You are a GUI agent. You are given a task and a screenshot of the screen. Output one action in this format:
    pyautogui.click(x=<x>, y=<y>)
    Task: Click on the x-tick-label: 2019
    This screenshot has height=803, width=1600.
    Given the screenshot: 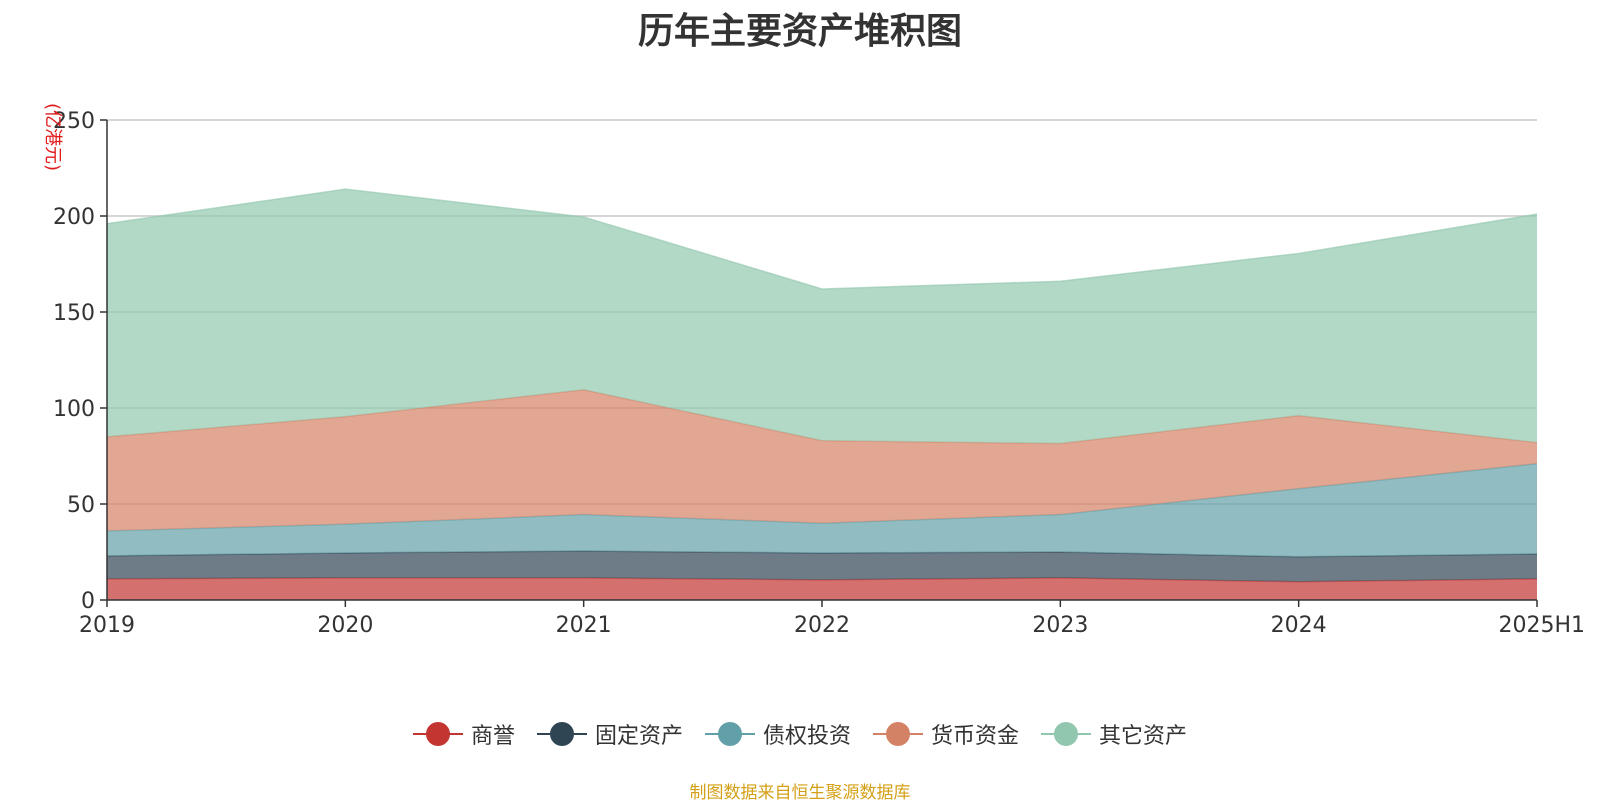 What is the action you would take?
    pyautogui.click(x=107, y=625)
    